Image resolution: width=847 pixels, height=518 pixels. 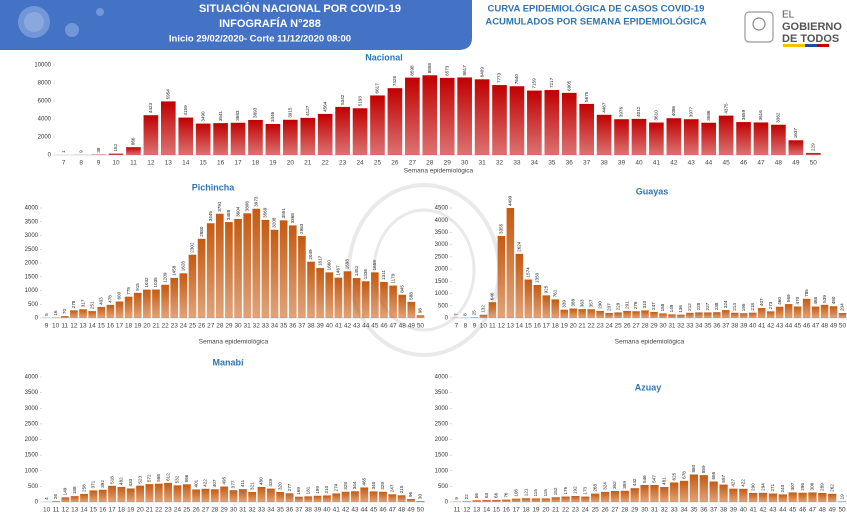 What do you see at coordinates (487, 510) in the screenshot?
I see `x-tick-label: 14` at bounding box center [487, 510].